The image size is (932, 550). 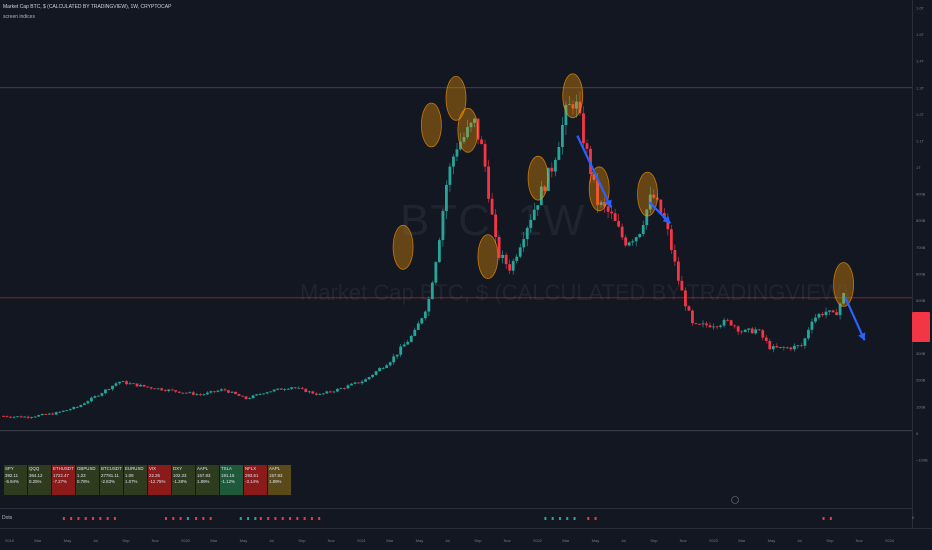 I want to click on price-axis-separator, so click(x=912, y=264).